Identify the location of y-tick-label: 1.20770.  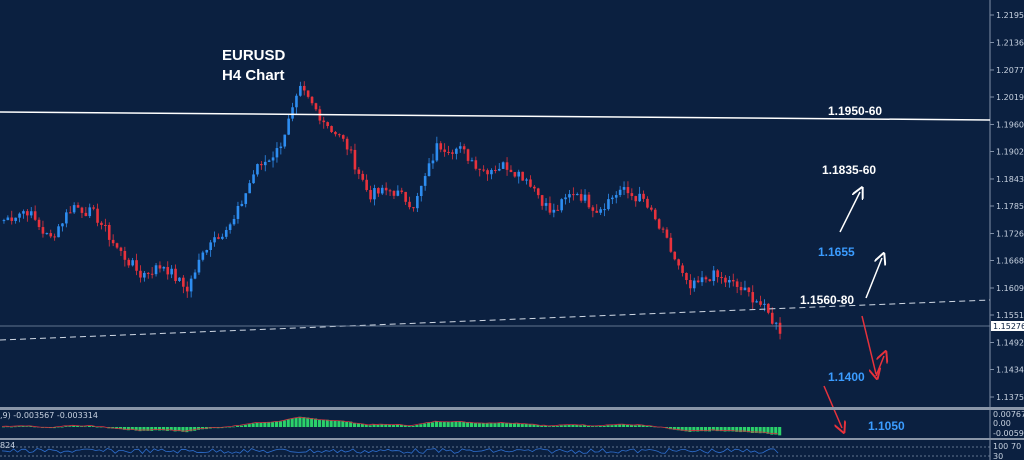
(1010, 70).